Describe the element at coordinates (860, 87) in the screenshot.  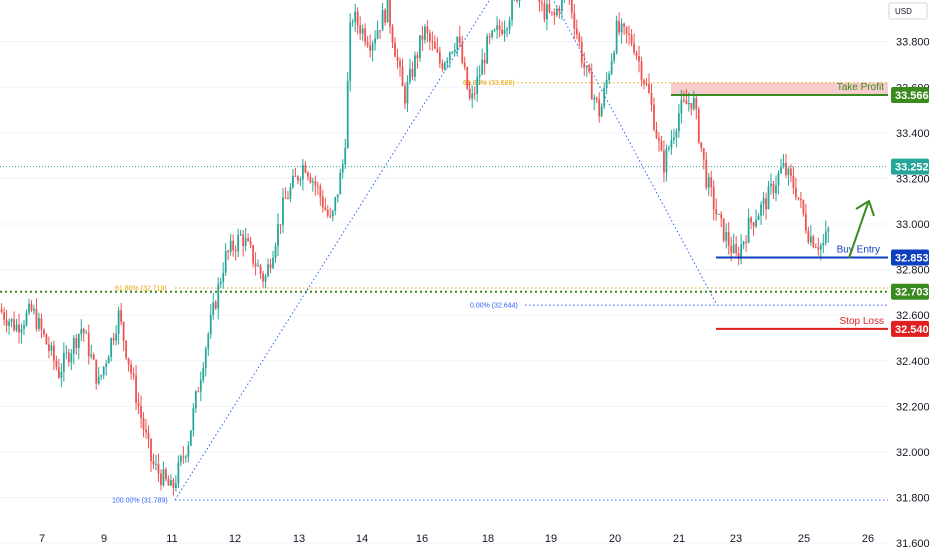
I see `level-label: Take Profit` at that location.